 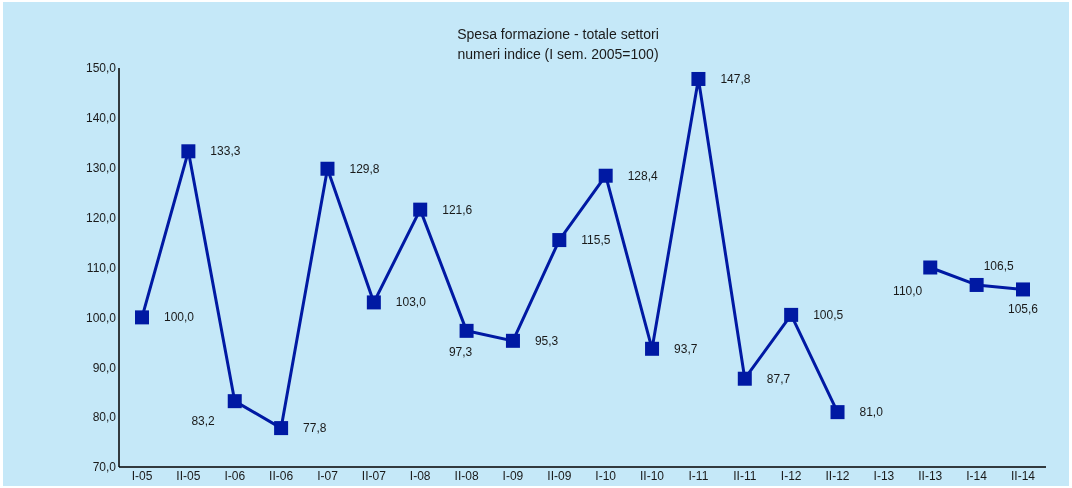 I want to click on x-tick-label: I-13, so click(x=884, y=475).